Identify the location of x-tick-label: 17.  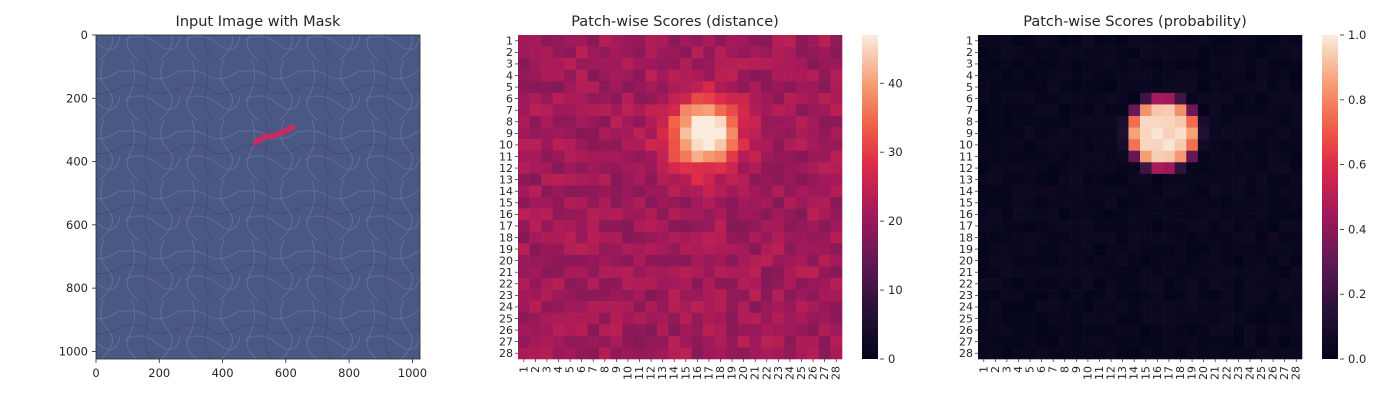
(708, 373).